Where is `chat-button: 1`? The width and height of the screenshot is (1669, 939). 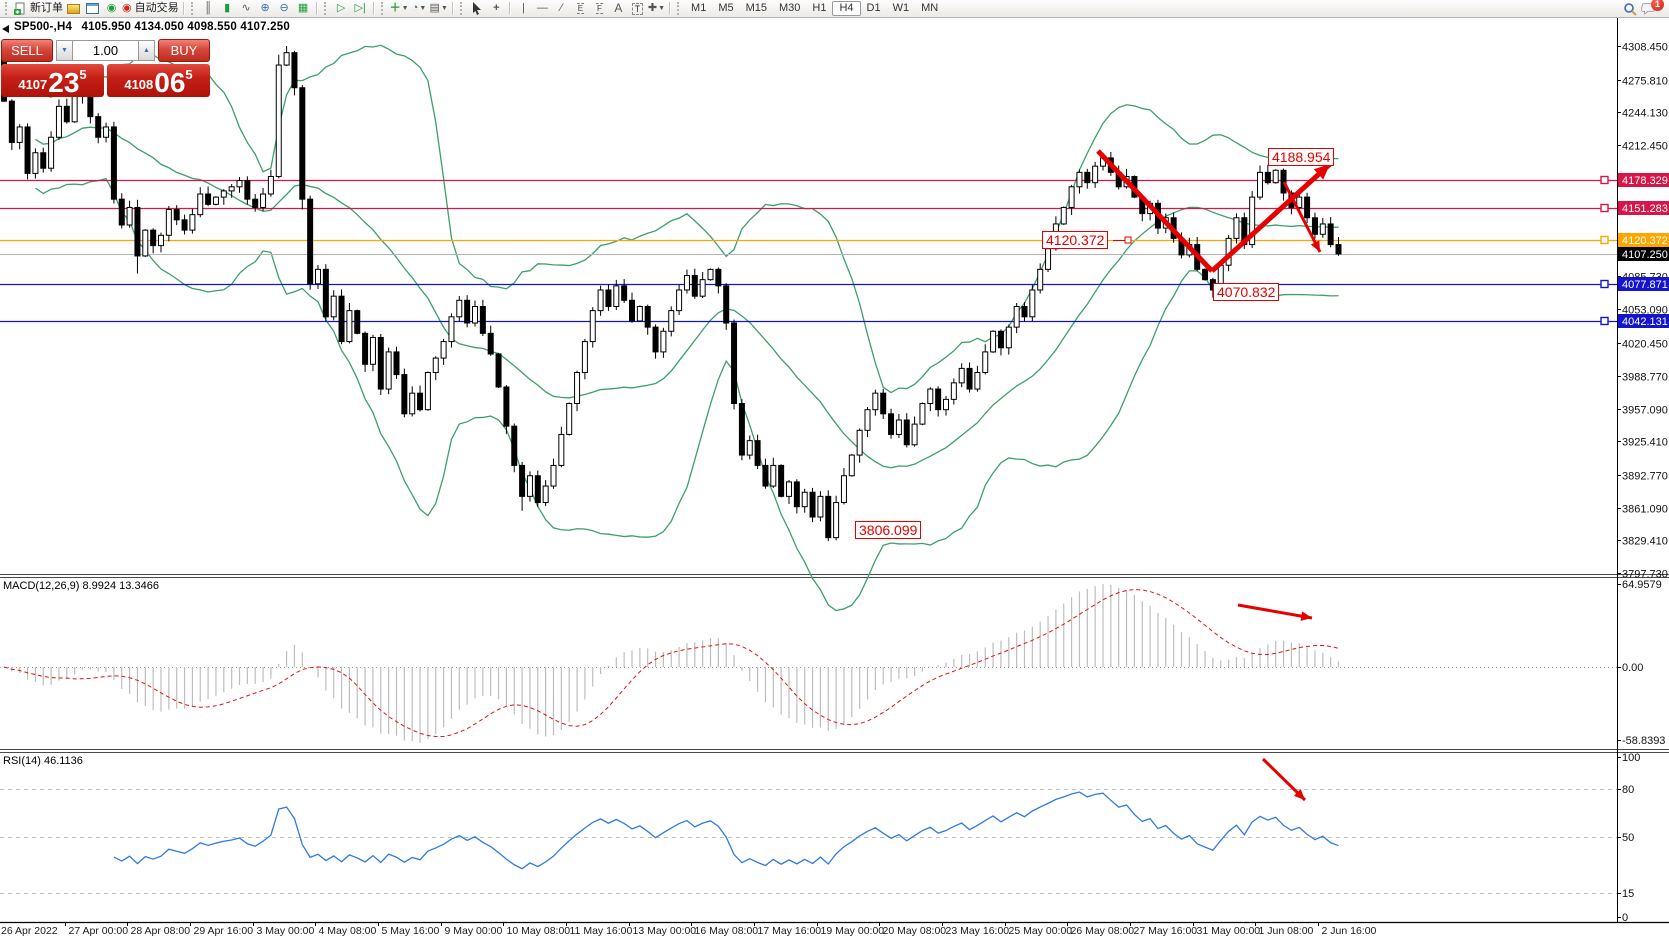
chat-button: 1 is located at coordinates (1652, 8).